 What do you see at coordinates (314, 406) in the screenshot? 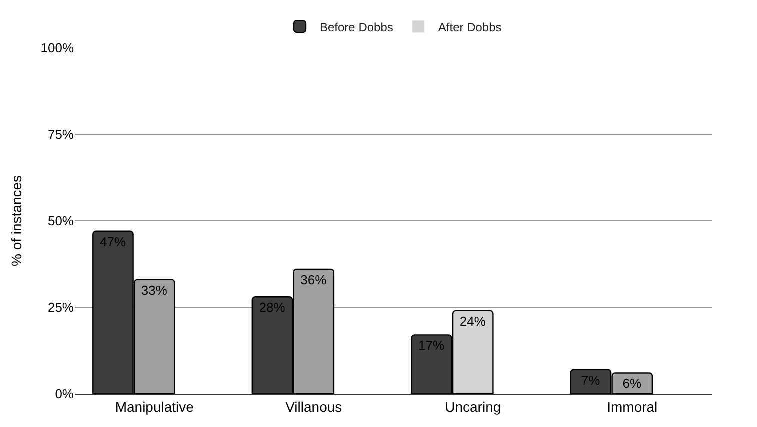
I see `x-tick-label: Villanous` at bounding box center [314, 406].